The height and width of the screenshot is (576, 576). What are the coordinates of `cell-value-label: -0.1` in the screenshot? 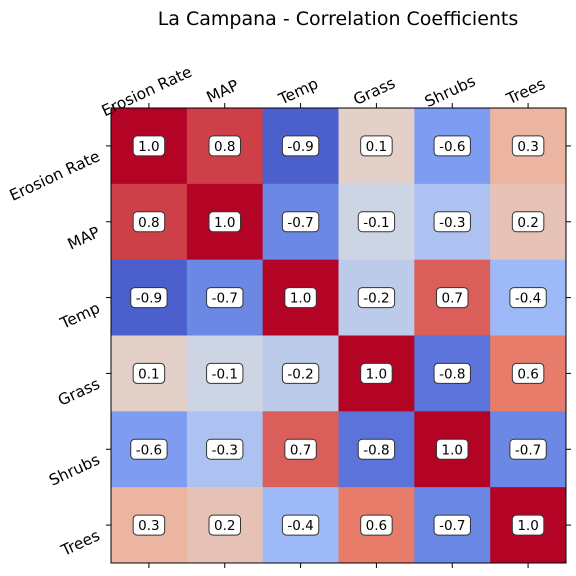 It's located at (225, 373).